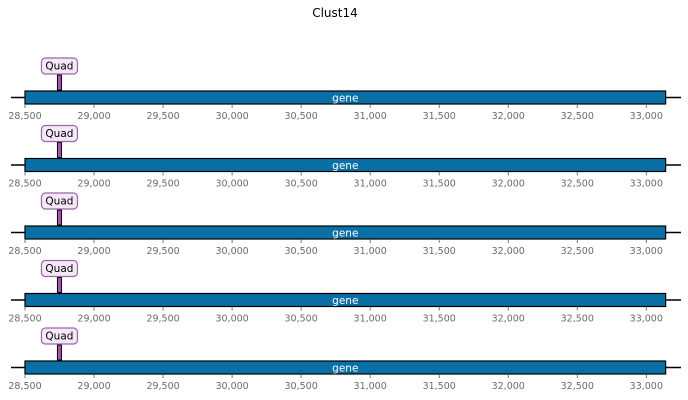 The width and height of the screenshot is (688, 400). Describe the element at coordinates (335, 13) in the screenshot. I see `diagram-title: Clust14` at that location.